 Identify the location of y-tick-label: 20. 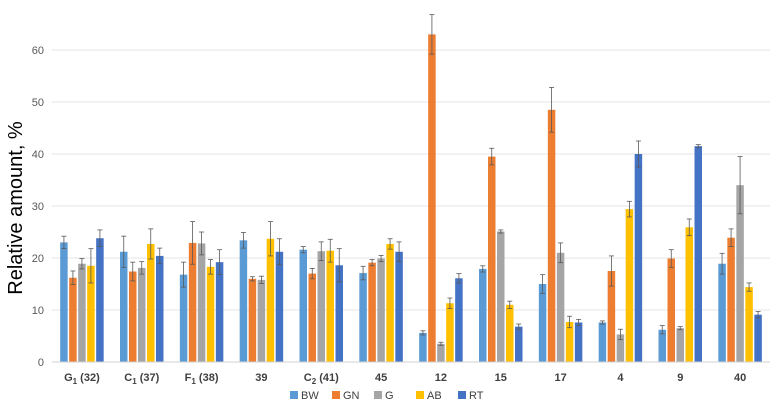
(38, 259).